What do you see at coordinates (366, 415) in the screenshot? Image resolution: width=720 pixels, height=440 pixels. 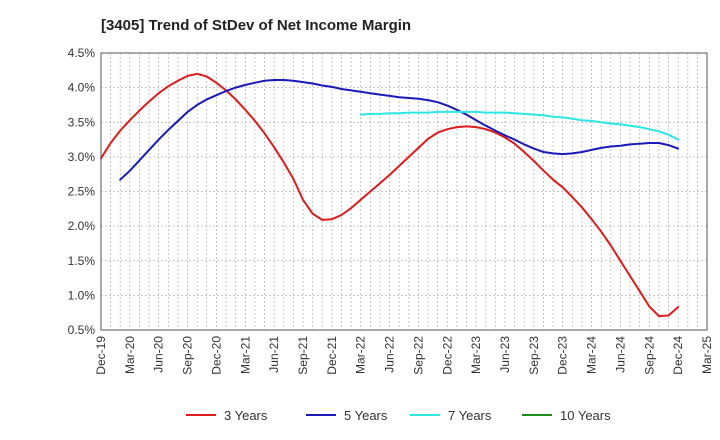 I see `legend-label-5-years: 5 Years` at bounding box center [366, 415].